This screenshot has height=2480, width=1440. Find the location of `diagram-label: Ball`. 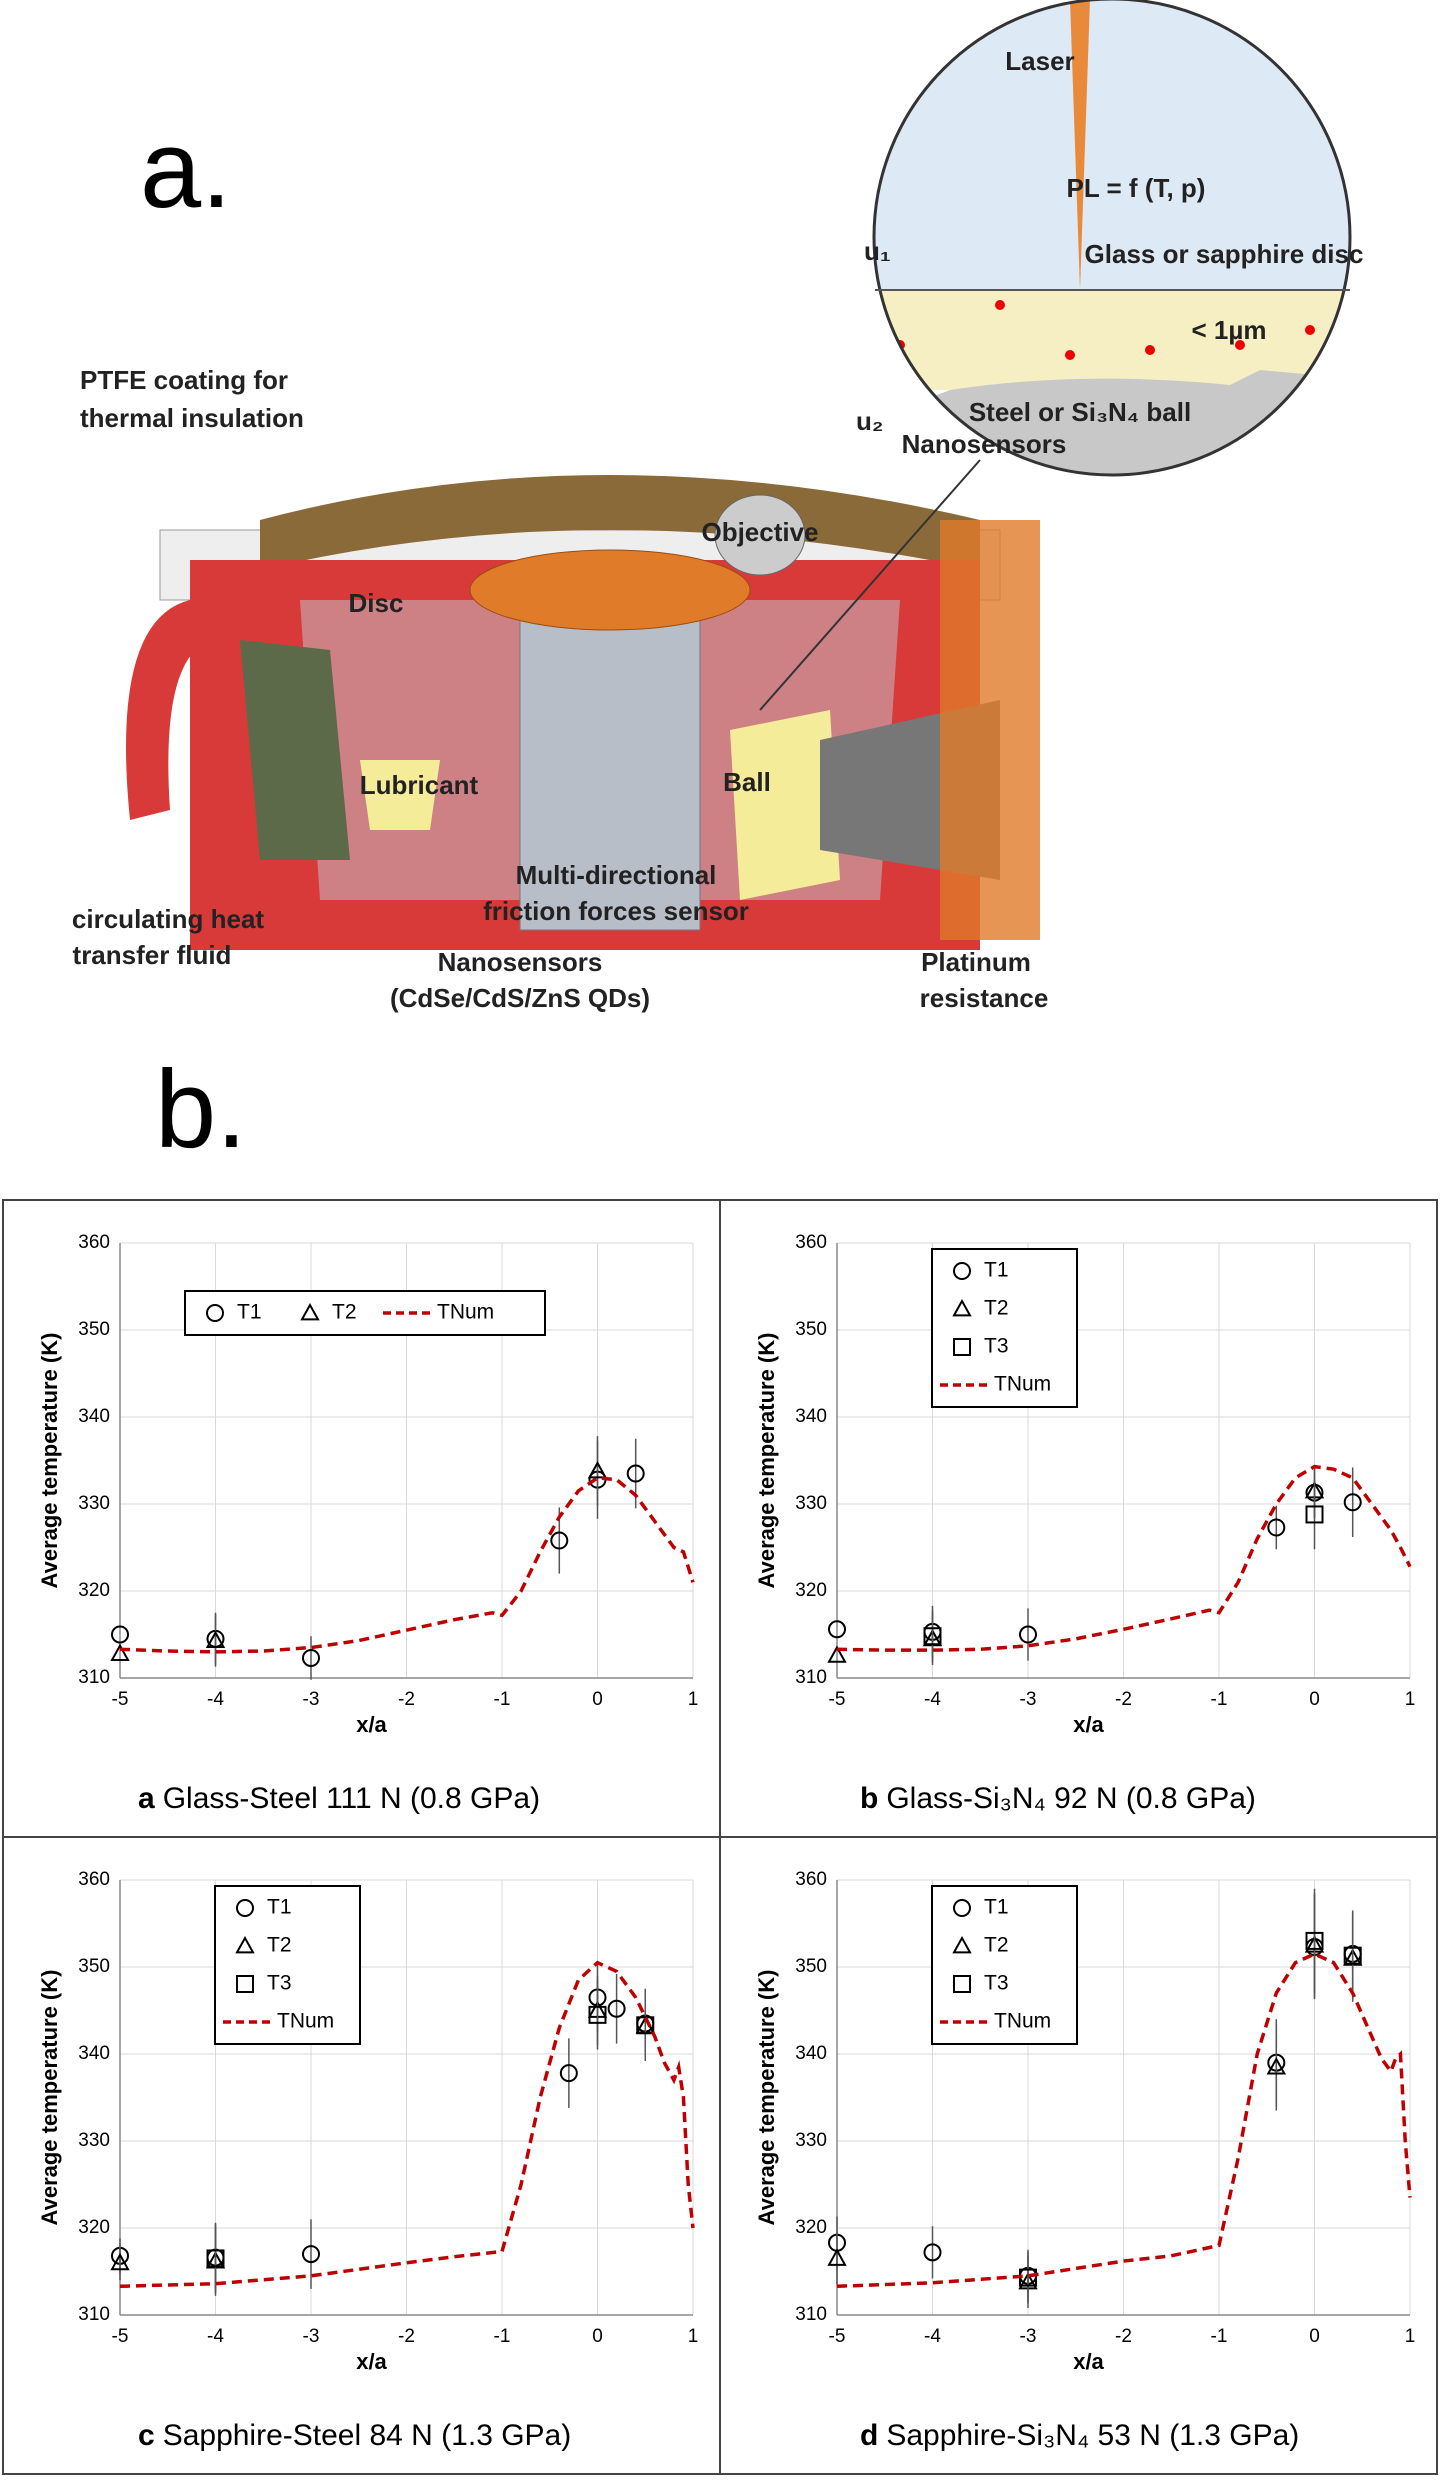

diagram-label: Ball is located at coordinates (747, 782).